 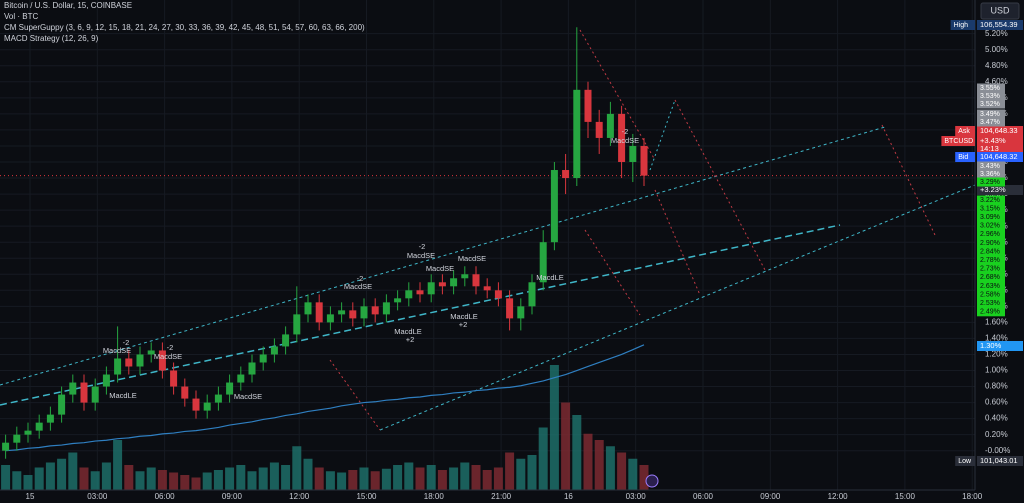 I want to click on price-tag-box, so click(x=1000, y=346).